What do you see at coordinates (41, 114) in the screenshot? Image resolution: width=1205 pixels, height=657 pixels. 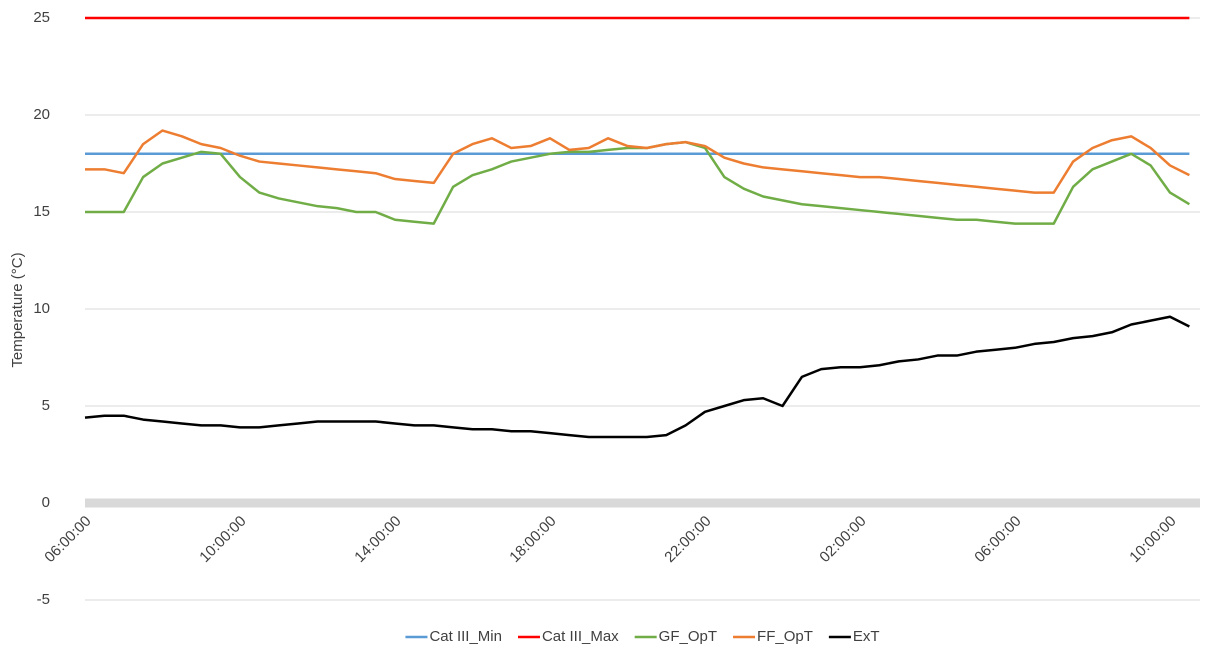 I see `y-tick-label: 20` at bounding box center [41, 114].